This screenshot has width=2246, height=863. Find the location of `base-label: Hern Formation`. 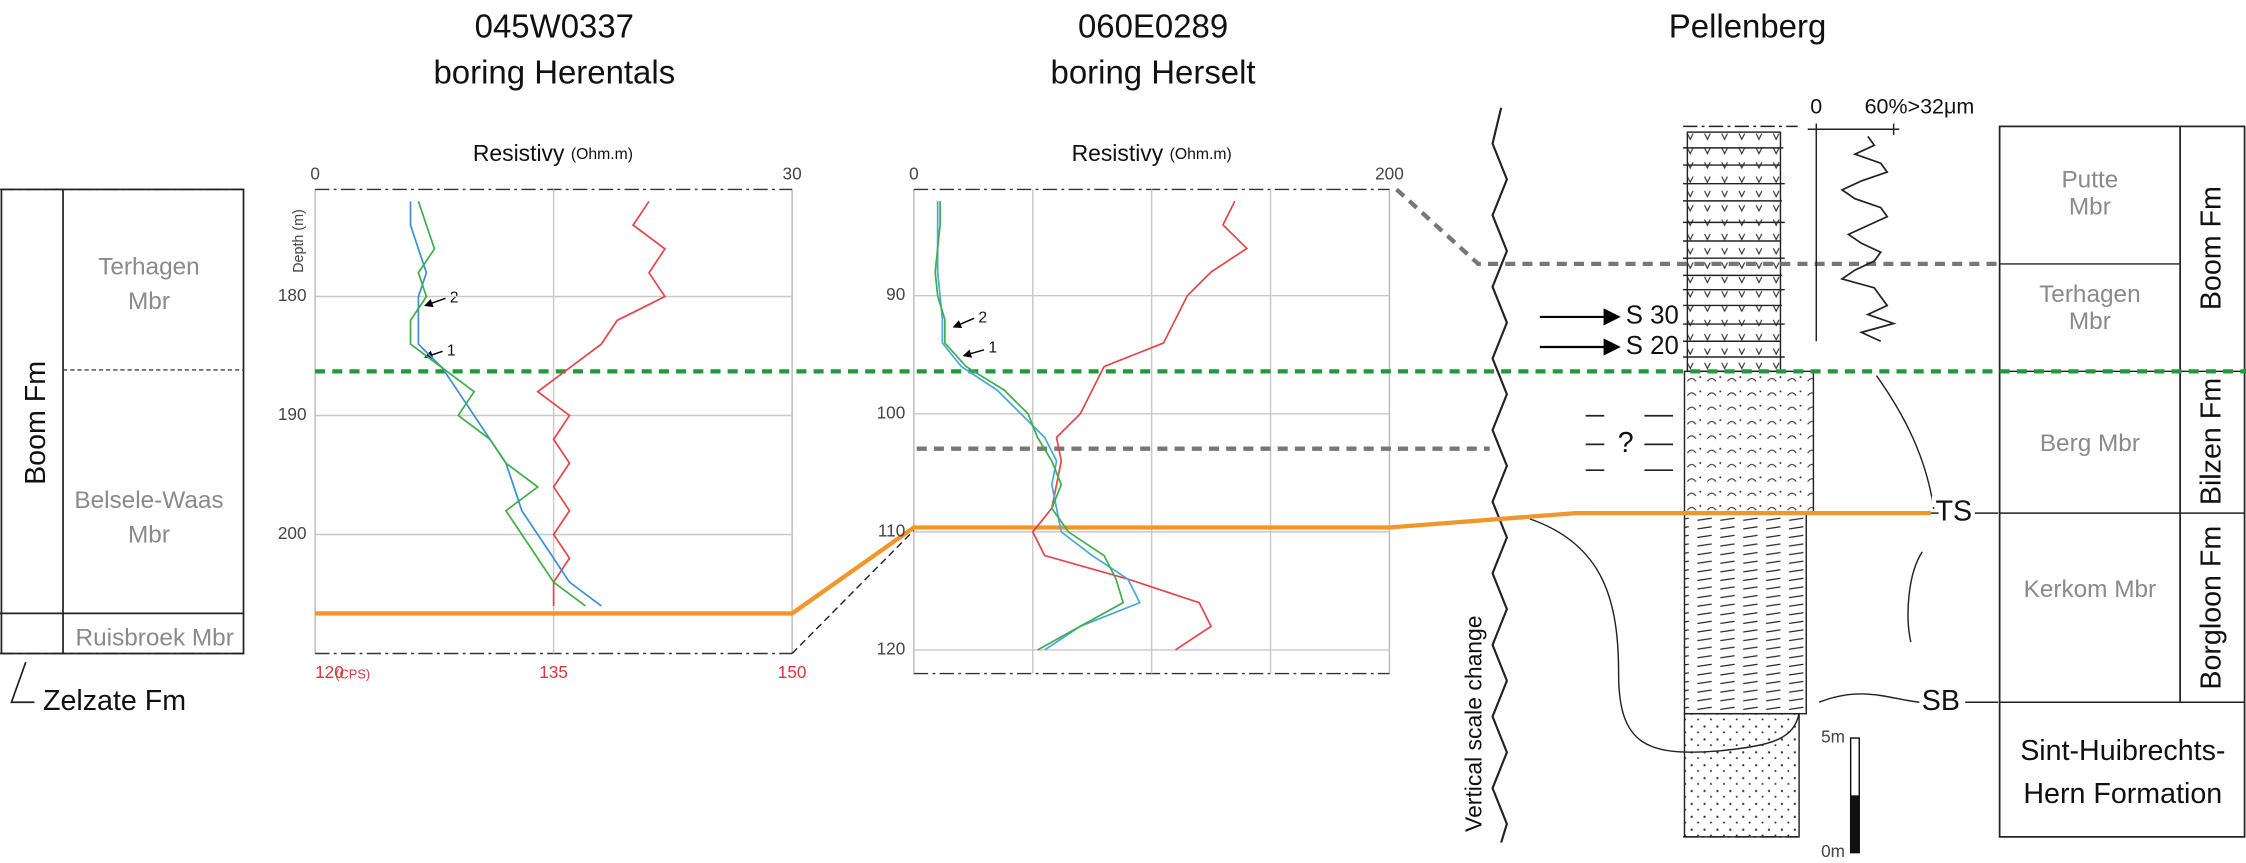

base-label: Hern Formation is located at coordinates (2122, 794).